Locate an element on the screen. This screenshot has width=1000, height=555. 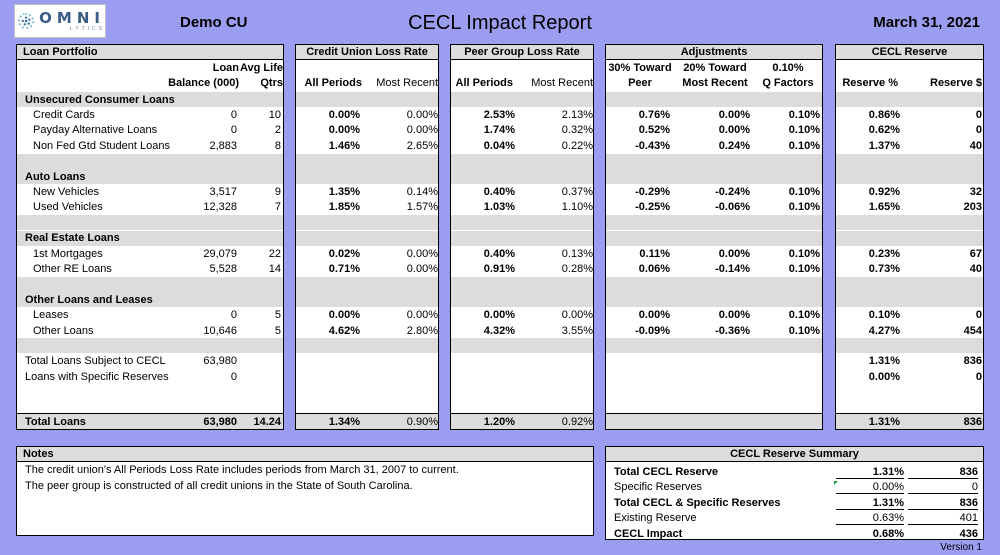
table-row: Used Vehicles 12,328 7 is located at coordinates (150, 207).